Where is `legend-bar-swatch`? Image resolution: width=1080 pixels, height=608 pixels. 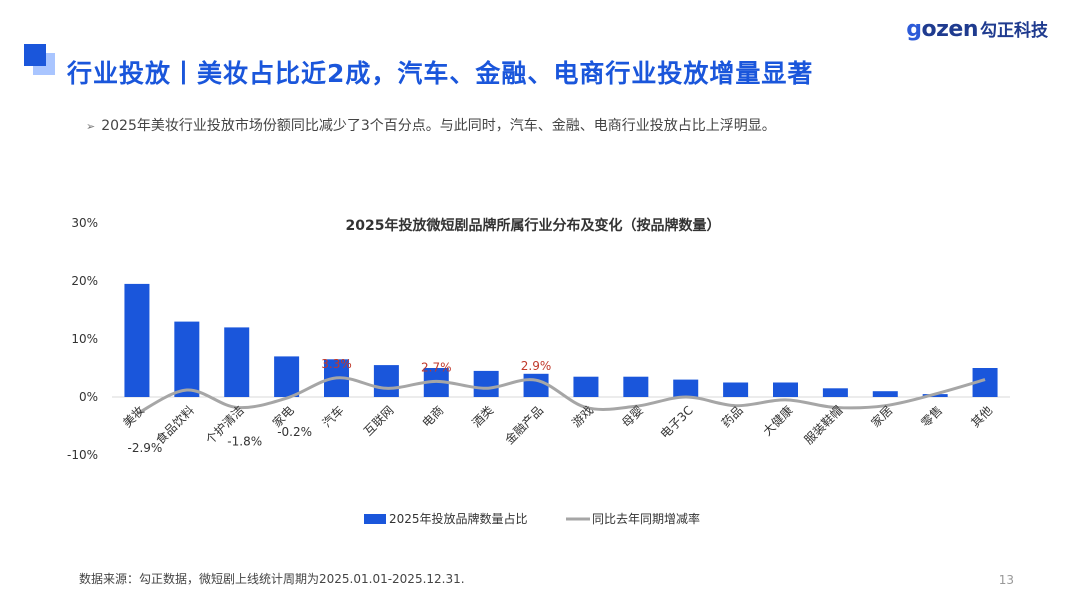
legend-bar-swatch is located at coordinates (375, 519).